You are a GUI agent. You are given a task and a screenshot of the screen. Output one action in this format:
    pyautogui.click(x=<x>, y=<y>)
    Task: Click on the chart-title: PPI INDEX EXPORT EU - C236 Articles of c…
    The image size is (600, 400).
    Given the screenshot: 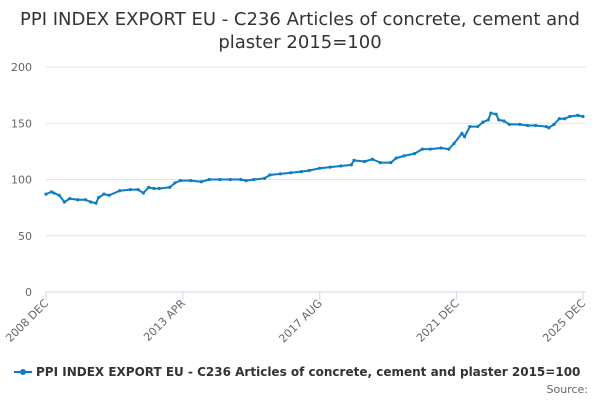 What is the action you would take?
    pyautogui.click(x=300, y=31)
    